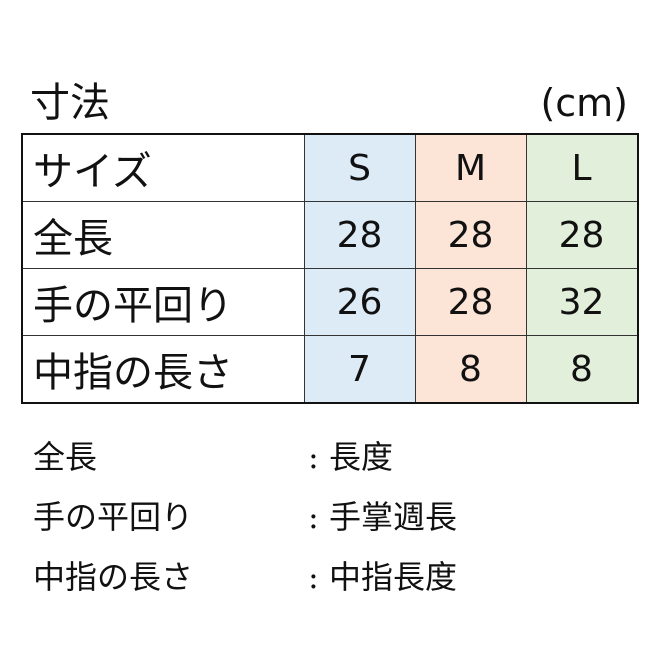 The height and width of the screenshot is (656, 656). What do you see at coordinates (470, 167) in the screenshot?
I see `size-m-header: M` at bounding box center [470, 167].